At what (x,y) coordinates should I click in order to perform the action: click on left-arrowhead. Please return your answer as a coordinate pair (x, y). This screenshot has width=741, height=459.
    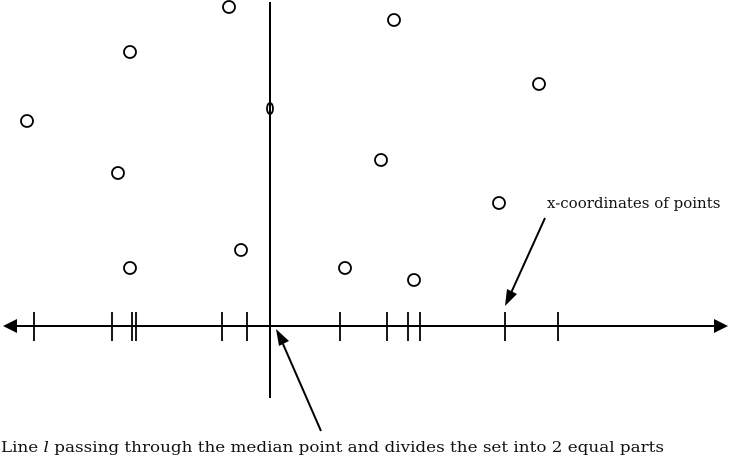
    Looking at the image, I should click on (10, 326).